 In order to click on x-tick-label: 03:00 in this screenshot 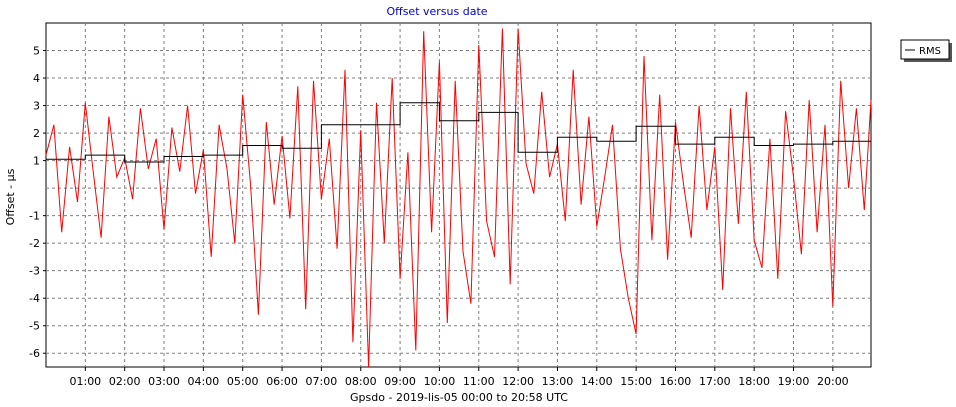, I will do `click(164, 381)`.